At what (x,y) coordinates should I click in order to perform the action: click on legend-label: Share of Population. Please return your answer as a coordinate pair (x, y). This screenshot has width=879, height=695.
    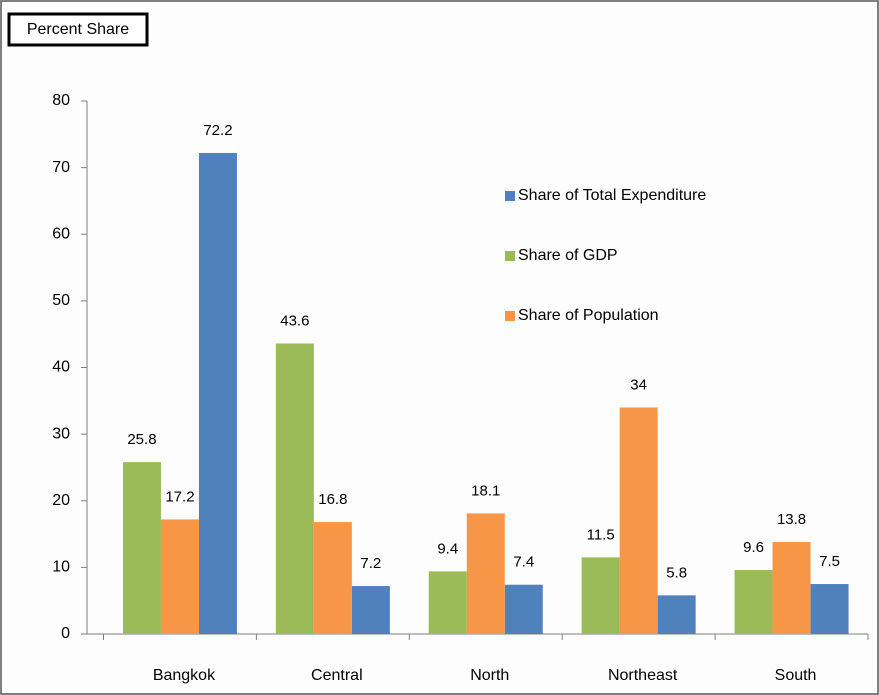
    Looking at the image, I should click on (588, 315).